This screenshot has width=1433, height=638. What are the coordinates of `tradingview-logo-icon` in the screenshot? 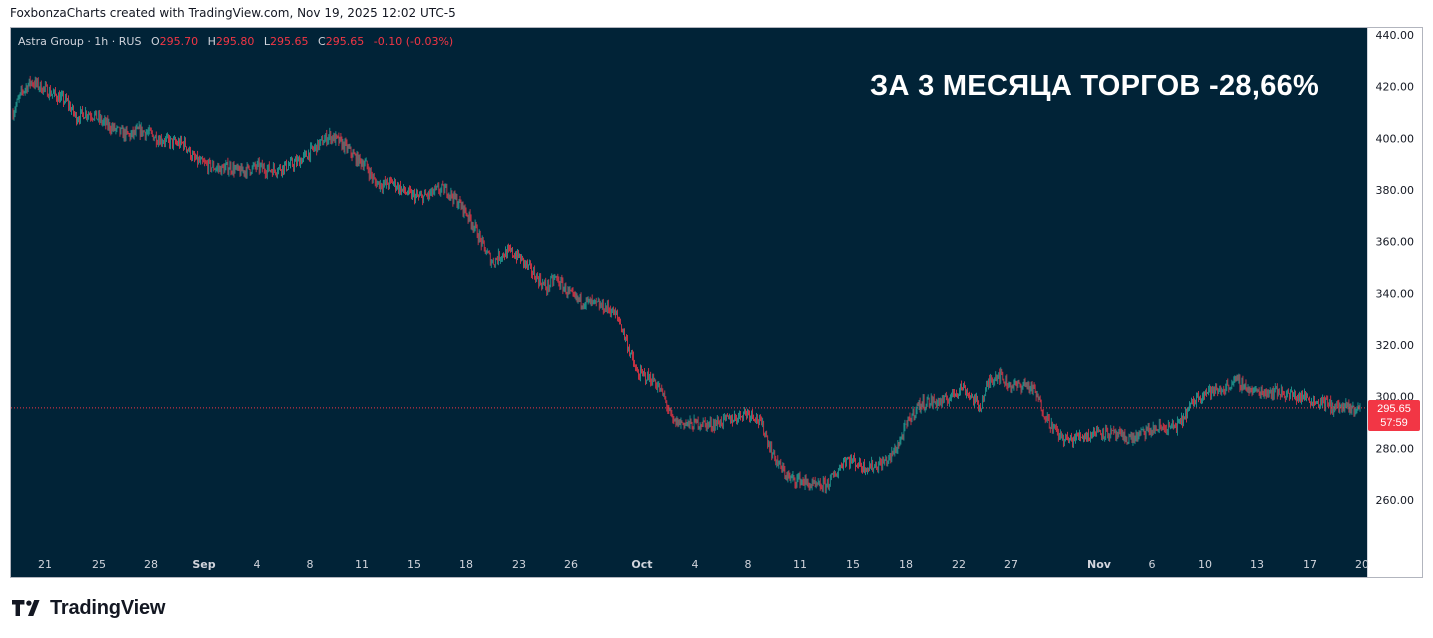 It's located at (26, 608).